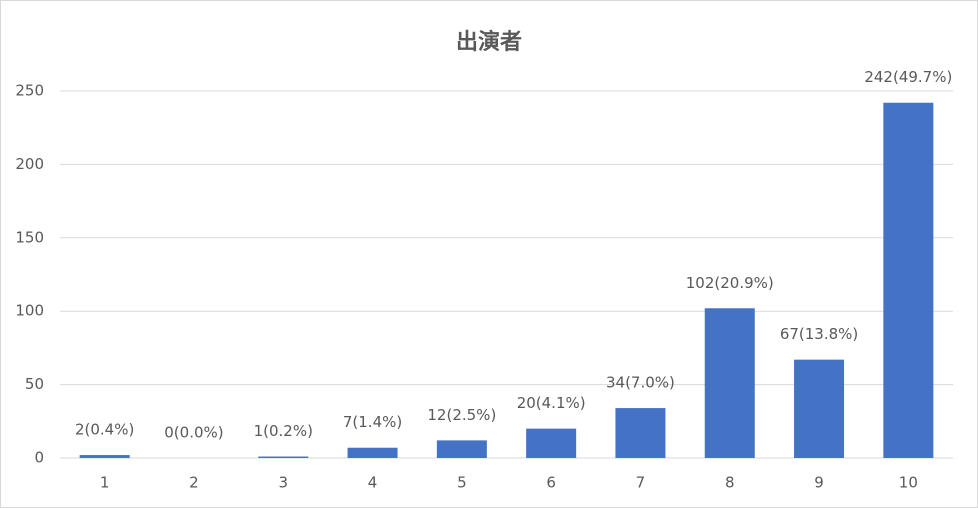 The height and width of the screenshot is (508, 978). Describe the element at coordinates (283, 431) in the screenshot. I see `value-label: 1(0.2%)` at that location.